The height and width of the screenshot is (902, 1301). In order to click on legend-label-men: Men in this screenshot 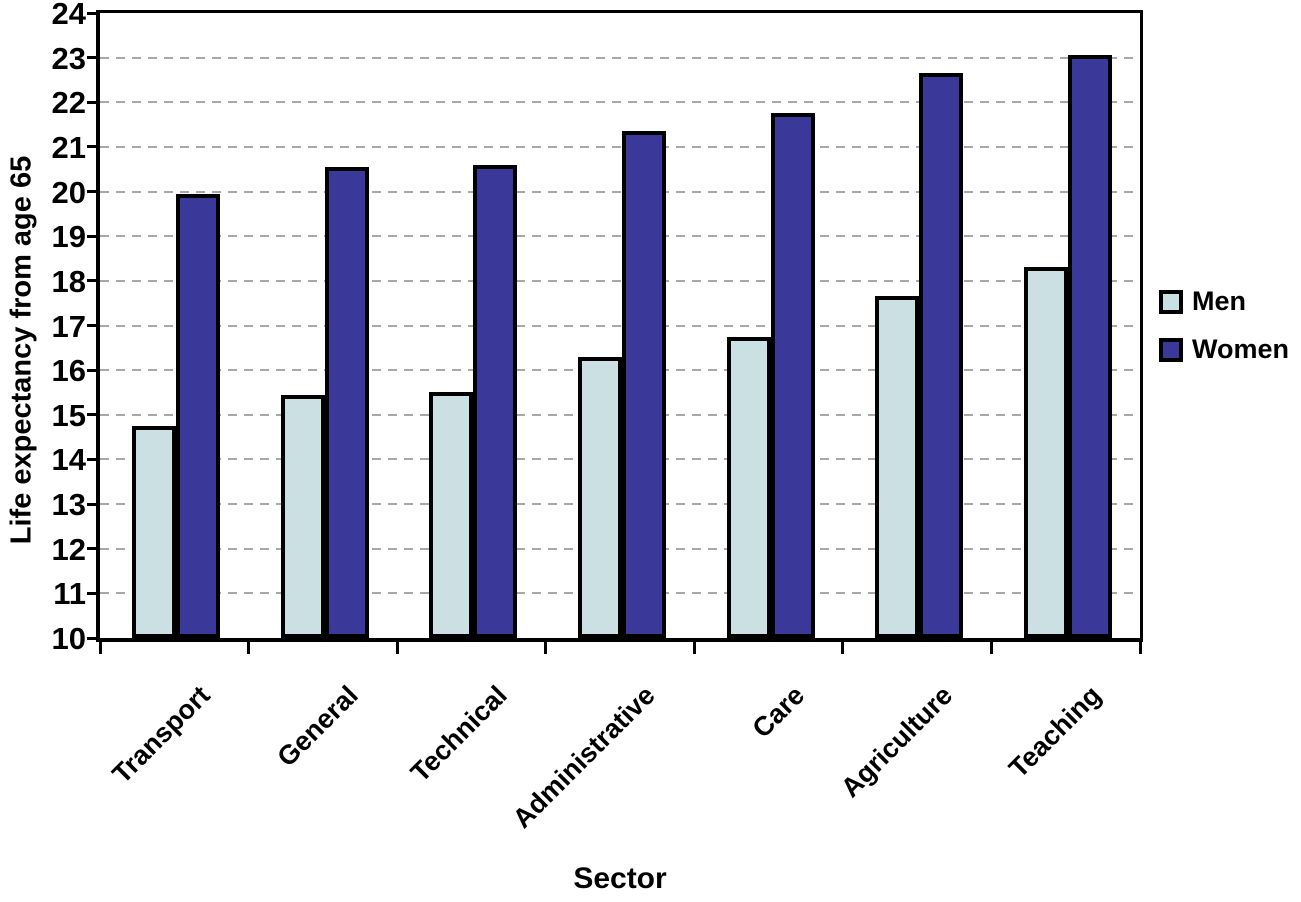, I will do `click(1219, 301)`.